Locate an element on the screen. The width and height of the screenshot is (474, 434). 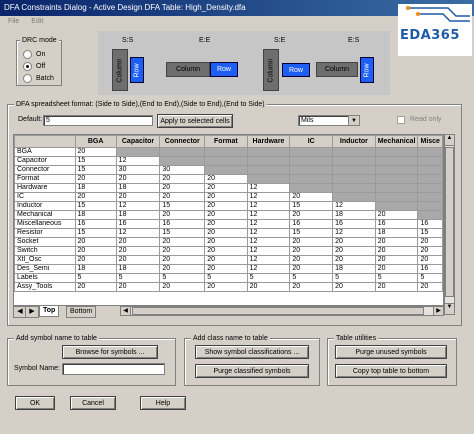
vertical-scrollbar: ▲ ▼ is located at coordinates (449, 224).